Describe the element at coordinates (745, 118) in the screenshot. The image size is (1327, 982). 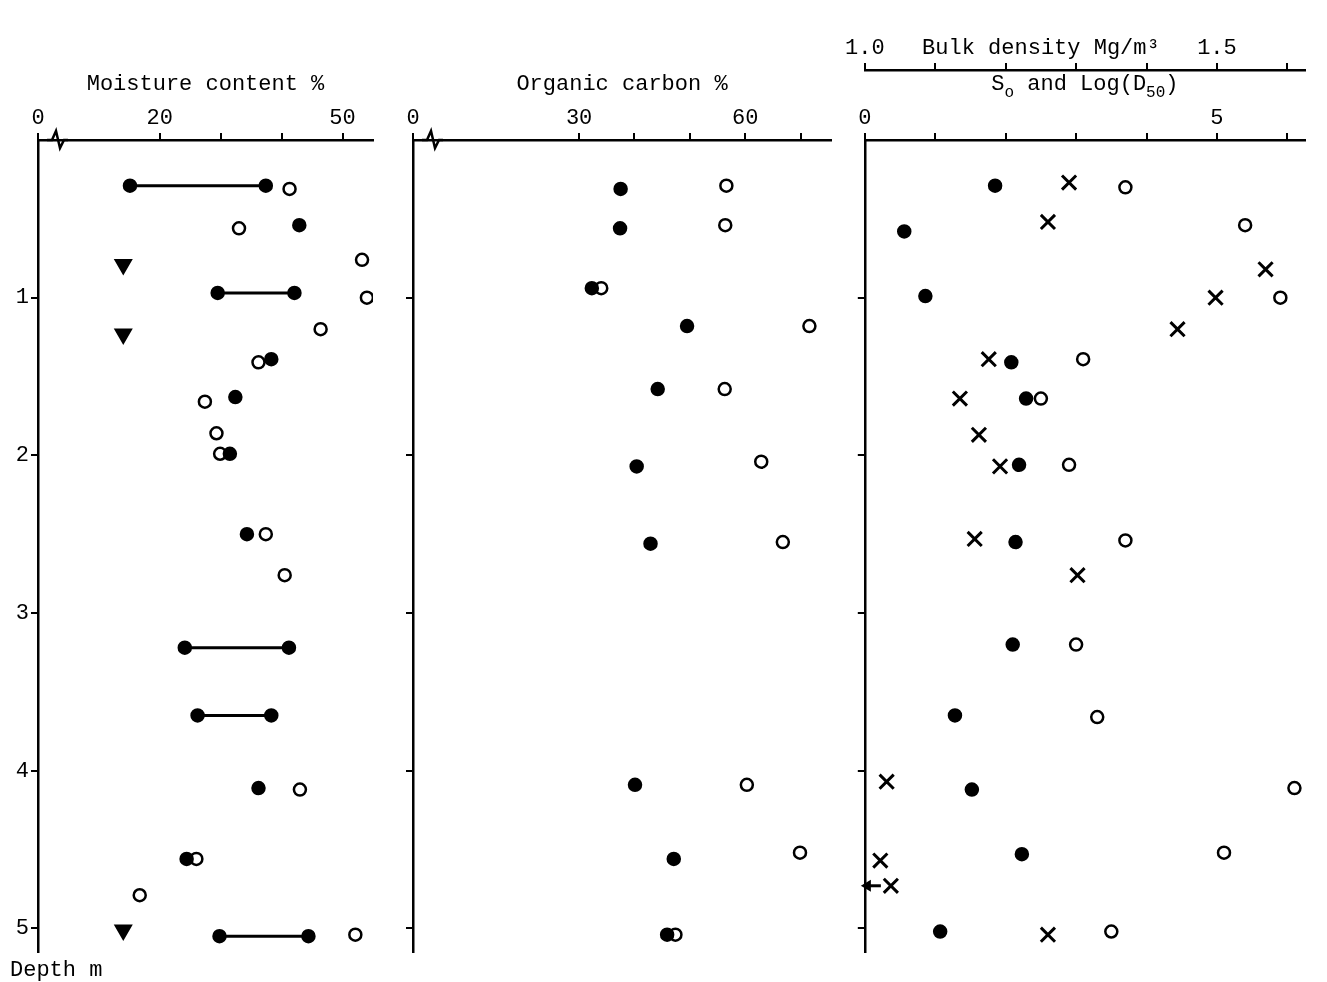
I see `x-tick-label: 60` at that location.